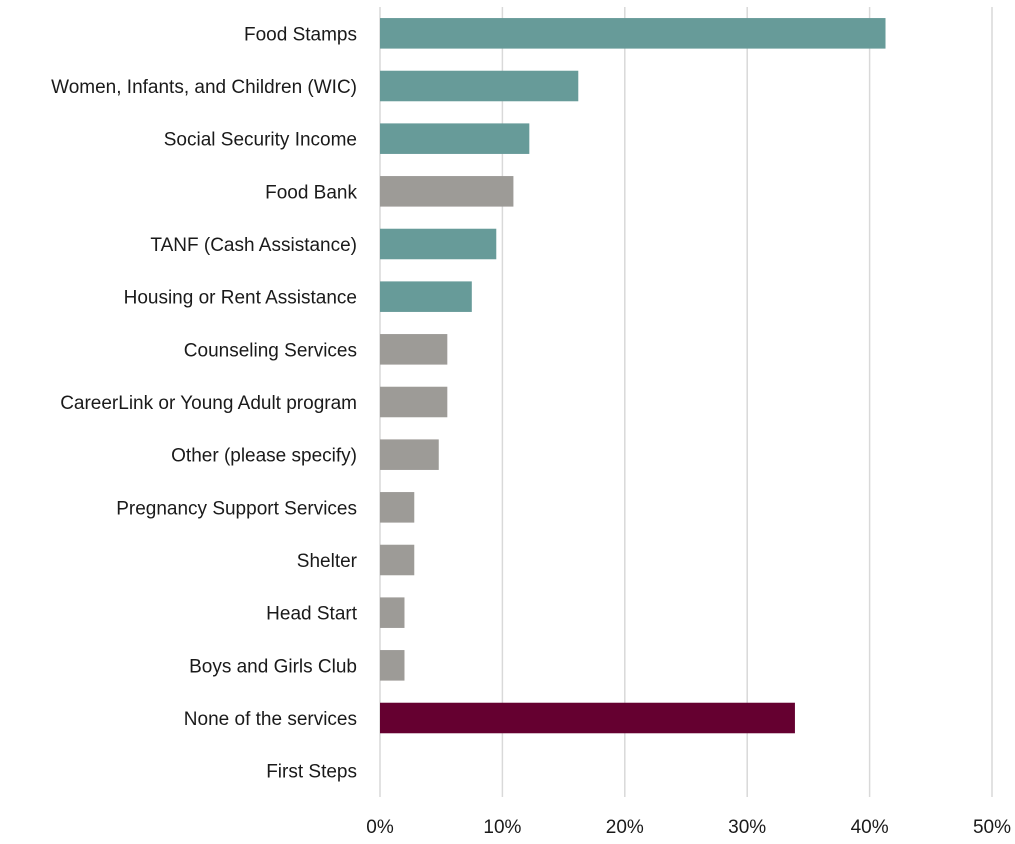 This screenshot has height=844, width=1015. Describe the element at coordinates (208, 403) in the screenshot. I see `category-label: CareerLink or Young Adult program` at that location.